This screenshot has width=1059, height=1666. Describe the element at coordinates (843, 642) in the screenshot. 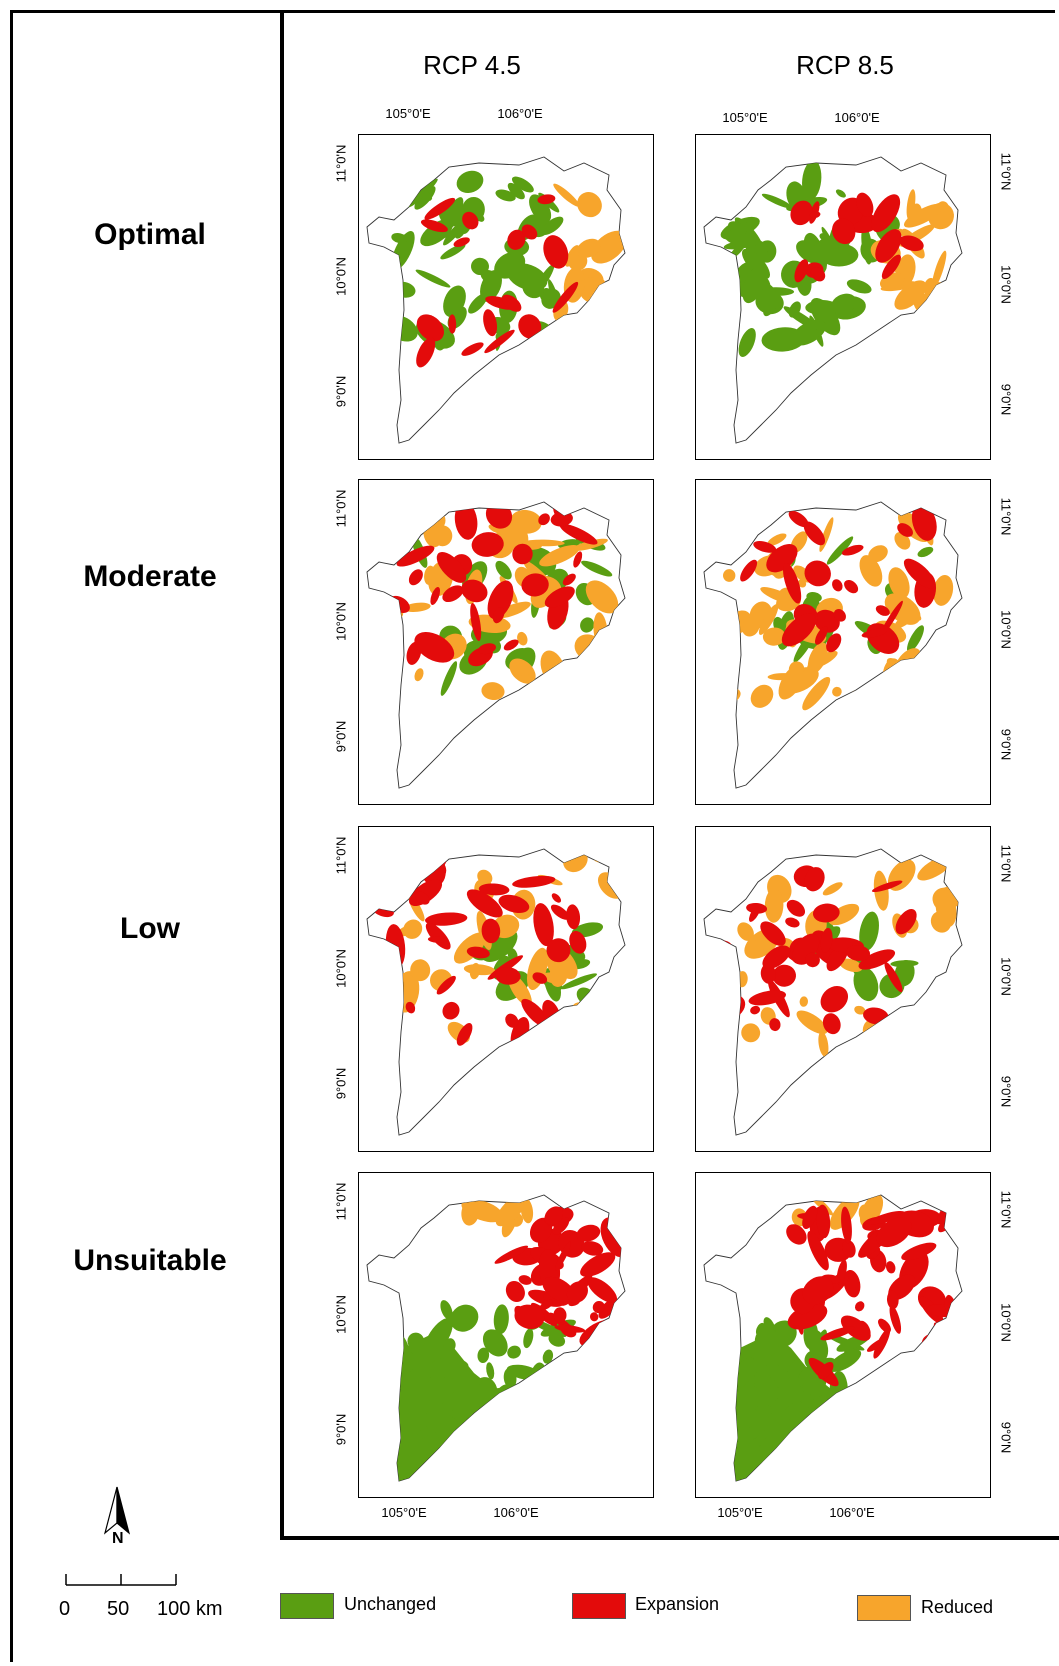

I see `map-panel-moderate-rcp85` at that location.